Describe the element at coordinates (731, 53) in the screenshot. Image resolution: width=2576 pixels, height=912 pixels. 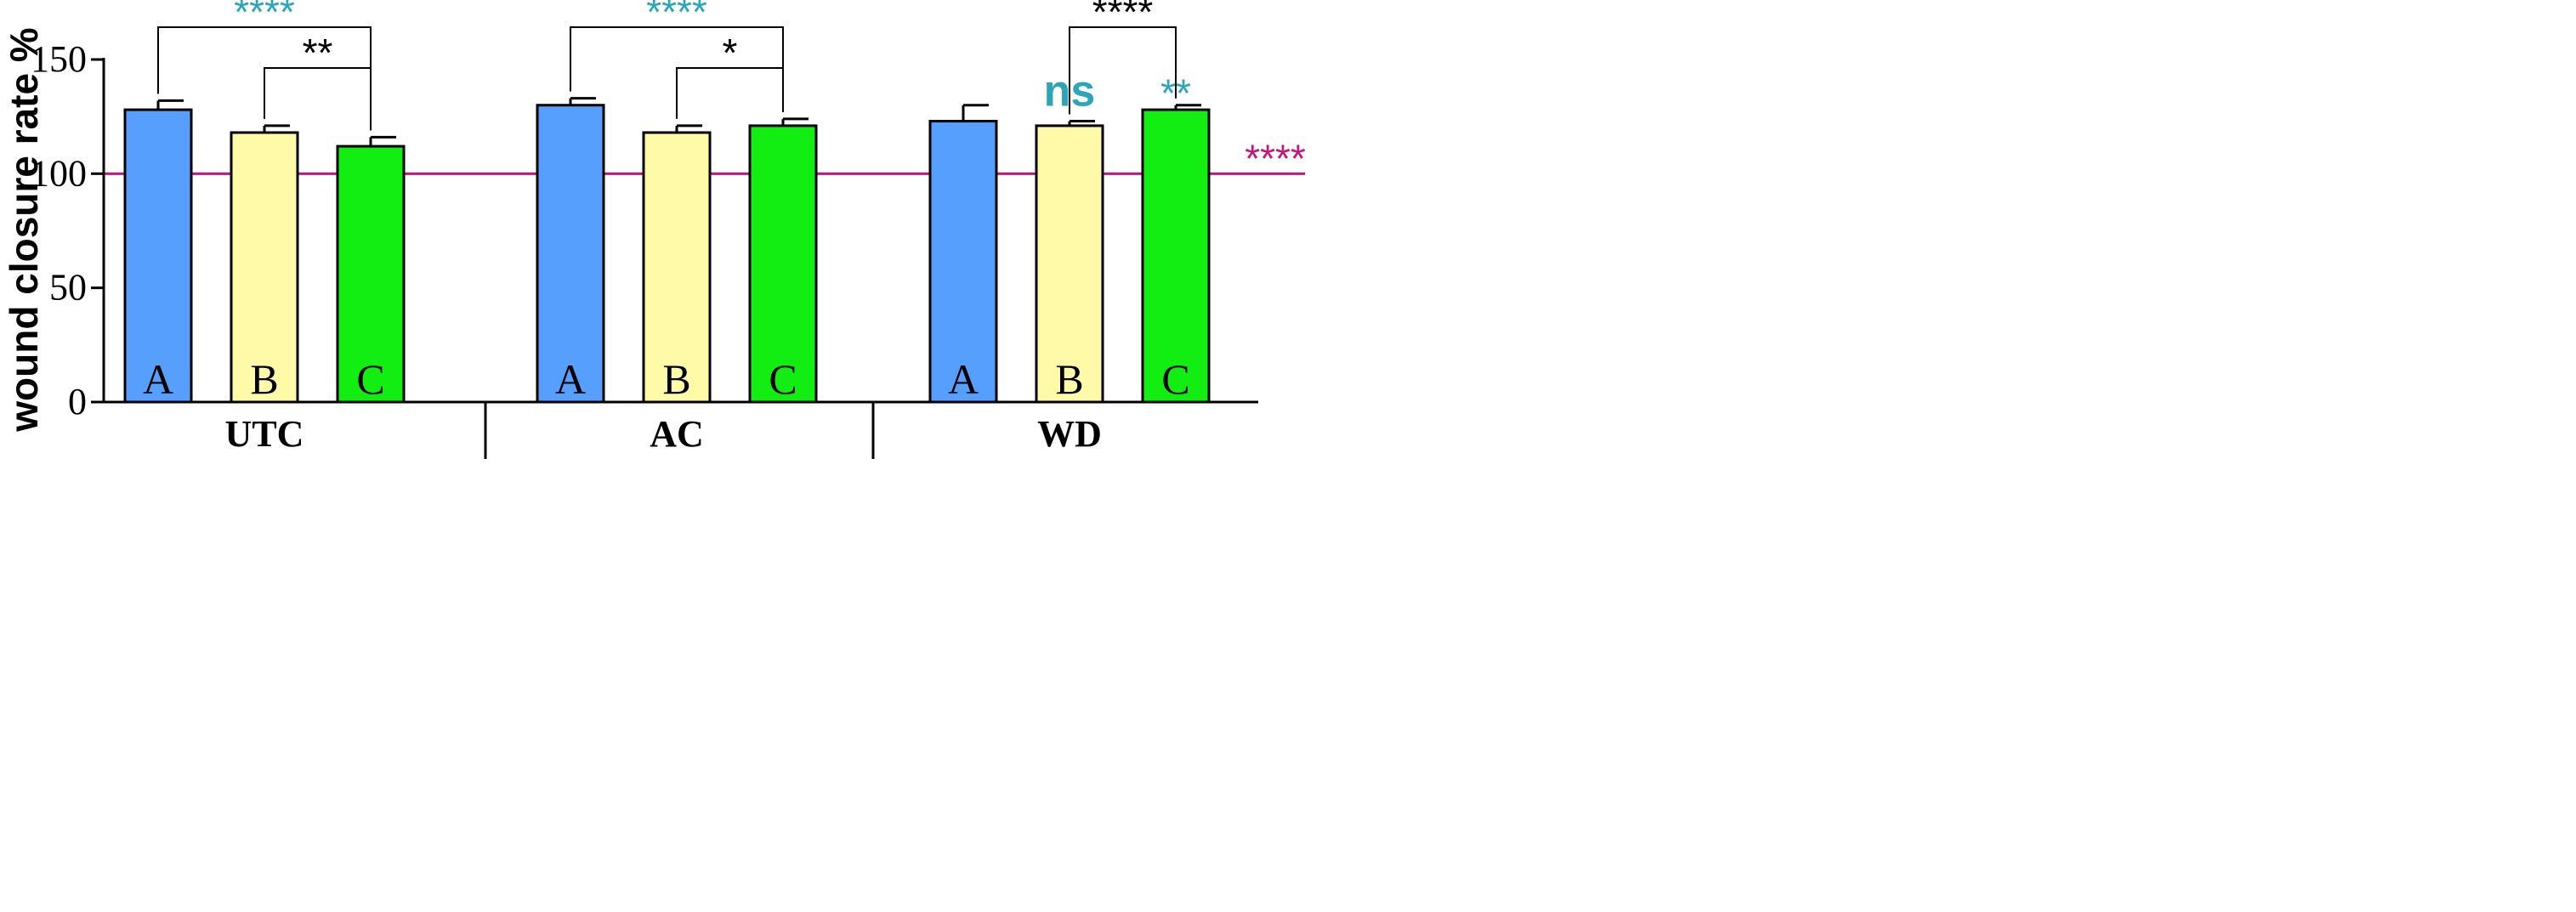
I see `bracket-ac-2-label: *` at that location.